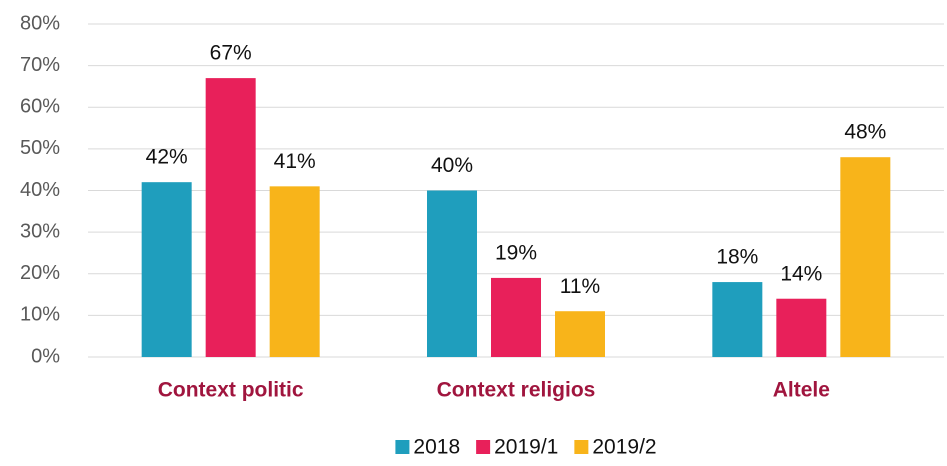 Image resolution: width=947 pixels, height=466 pixels. I want to click on y-tick-label: 0%, so click(45, 356).